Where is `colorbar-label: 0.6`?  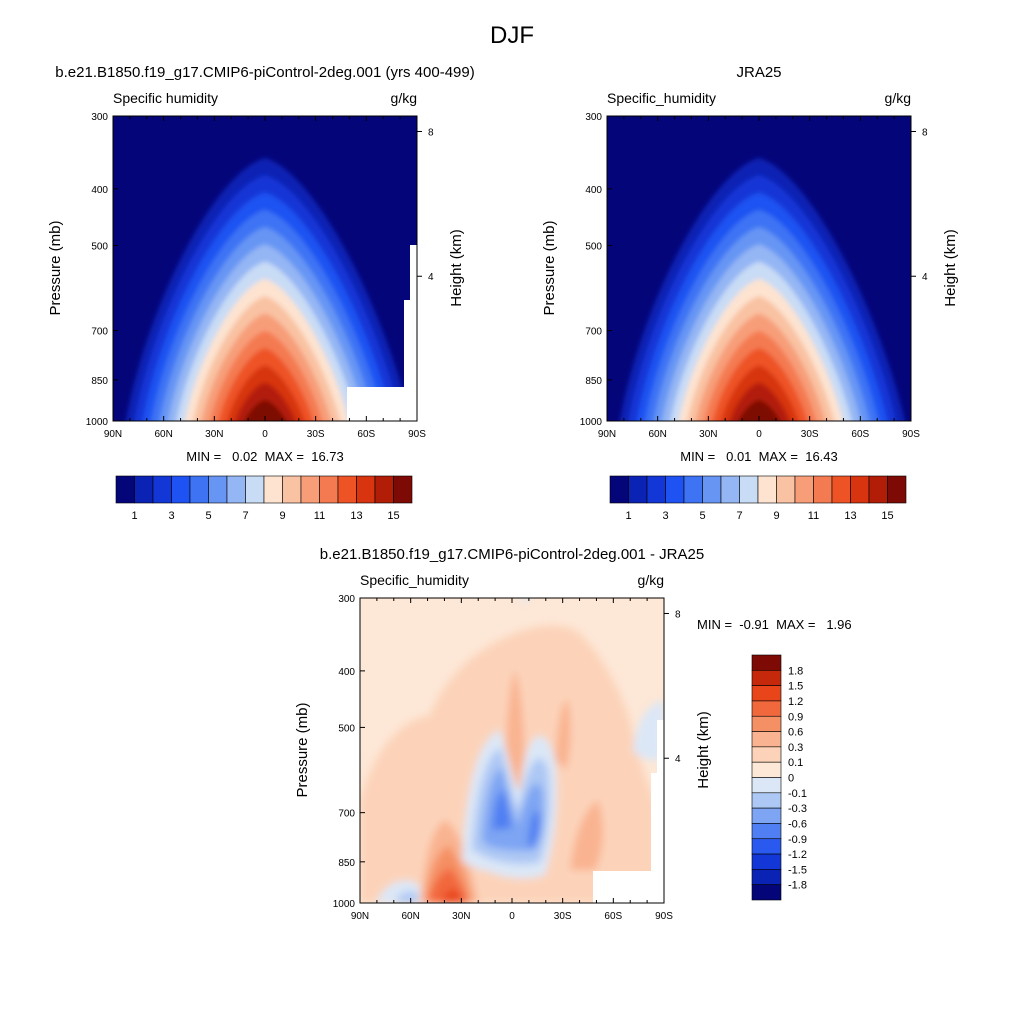
colorbar-label: 0.6 is located at coordinates (795, 733).